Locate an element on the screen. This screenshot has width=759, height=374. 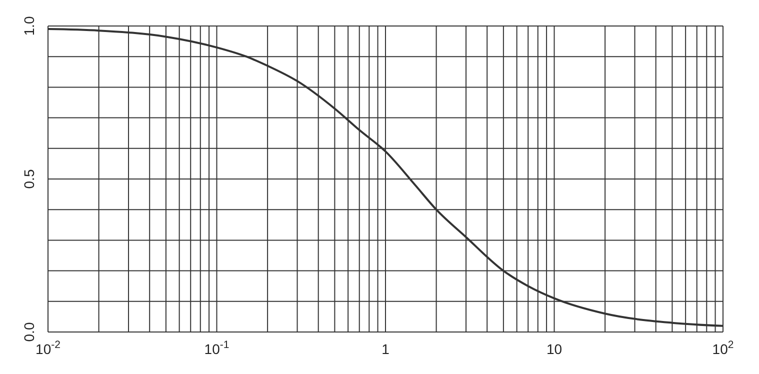
x-tick-label: 10$^{-2}$ is located at coordinates (48, 348).